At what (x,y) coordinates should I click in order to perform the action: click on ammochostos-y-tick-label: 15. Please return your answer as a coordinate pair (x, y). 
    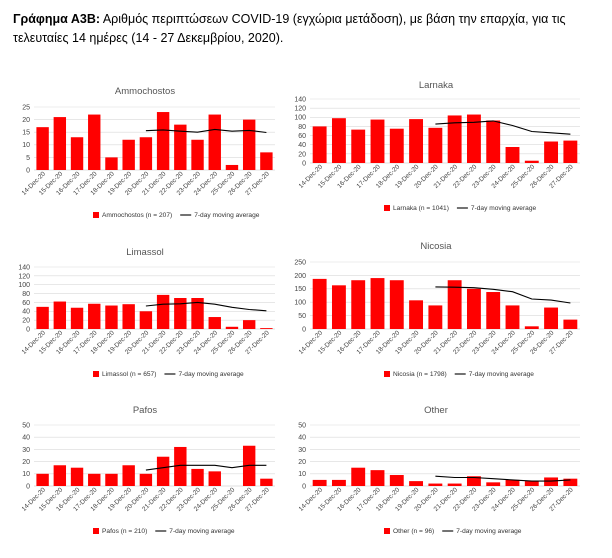
    Looking at the image, I should click on (26, 133).